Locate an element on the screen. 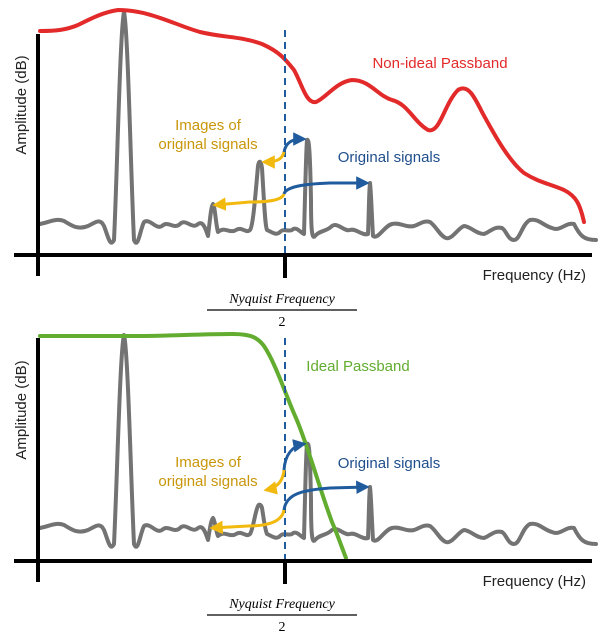 This screenshot has width=600, height=639. passband-label: Non-ideal Passband is located at coordinates (439, 63).